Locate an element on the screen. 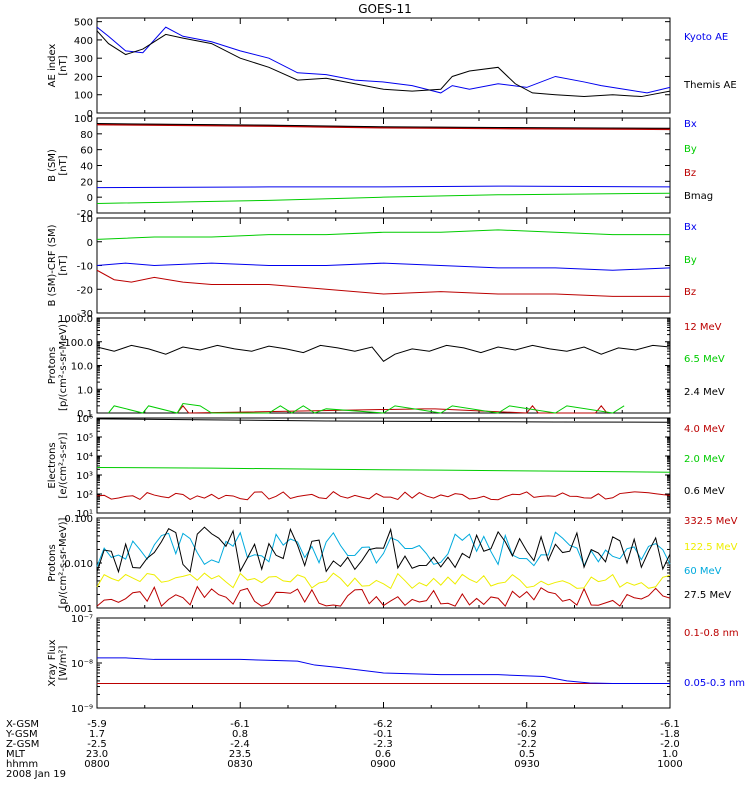 The image size is (750, 804). y-tick-label: 60 is located at coordinates (86, 151).